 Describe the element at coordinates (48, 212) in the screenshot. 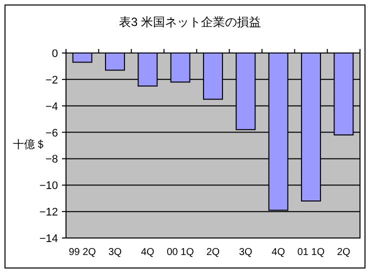

I see `y-tick-label: −12` at that location.